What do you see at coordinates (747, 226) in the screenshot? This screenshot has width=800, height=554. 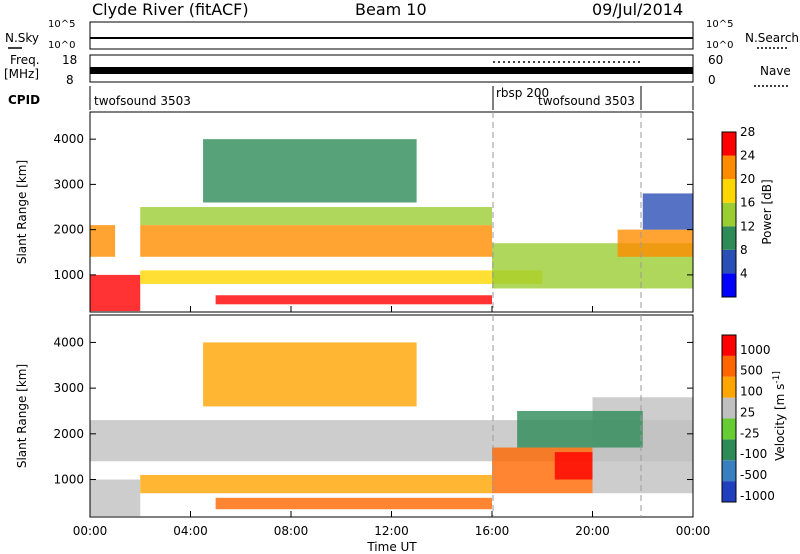 I see `colorbar-tick: 12` at bounding box center [747, 226].